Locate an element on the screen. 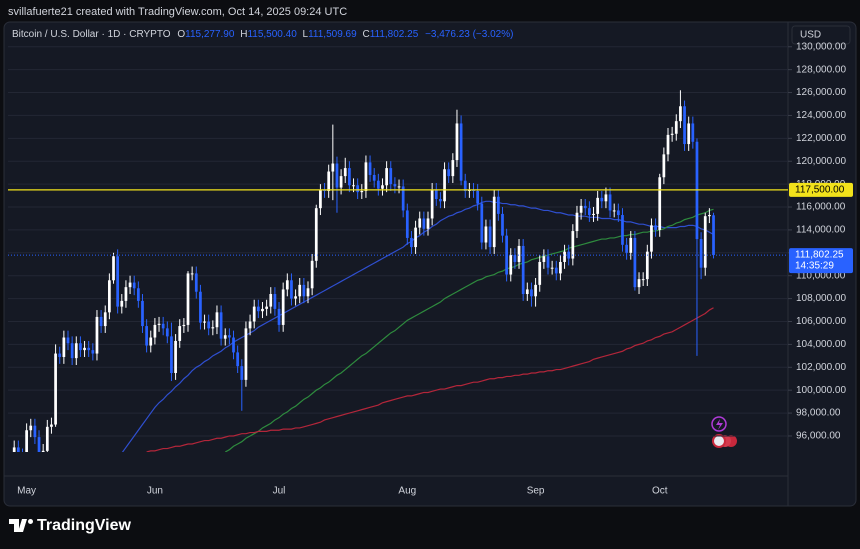 This screenshot has width=860, height=549. y-tick-label: 128,000.00 is located at coordinates (821, 69).